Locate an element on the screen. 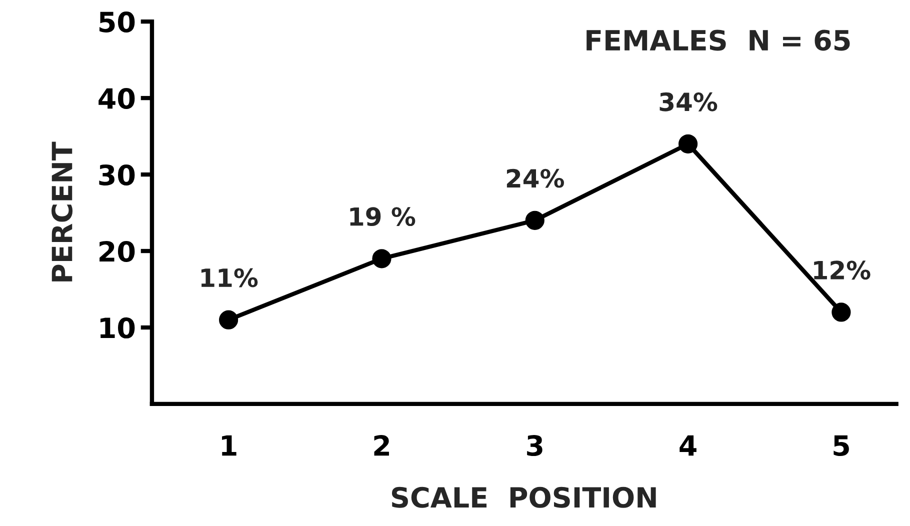 This screenshot has width=910, height=526. y-tick-label: 50 is located at coordinates (117, 22).